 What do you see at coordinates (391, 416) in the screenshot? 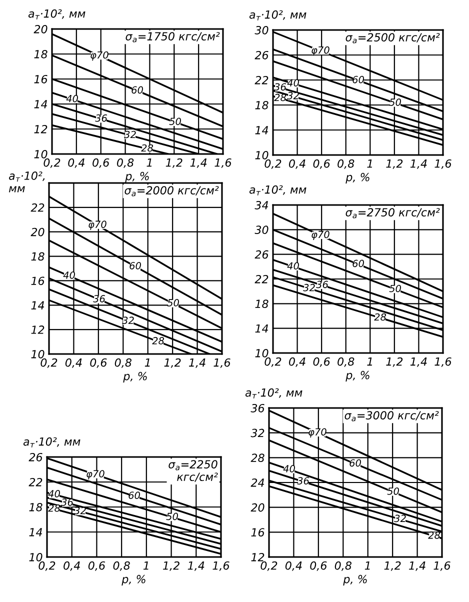
I see `chart-title: σ$_{a}$=3000 кгс/см²` at bounding box center [391, 416].